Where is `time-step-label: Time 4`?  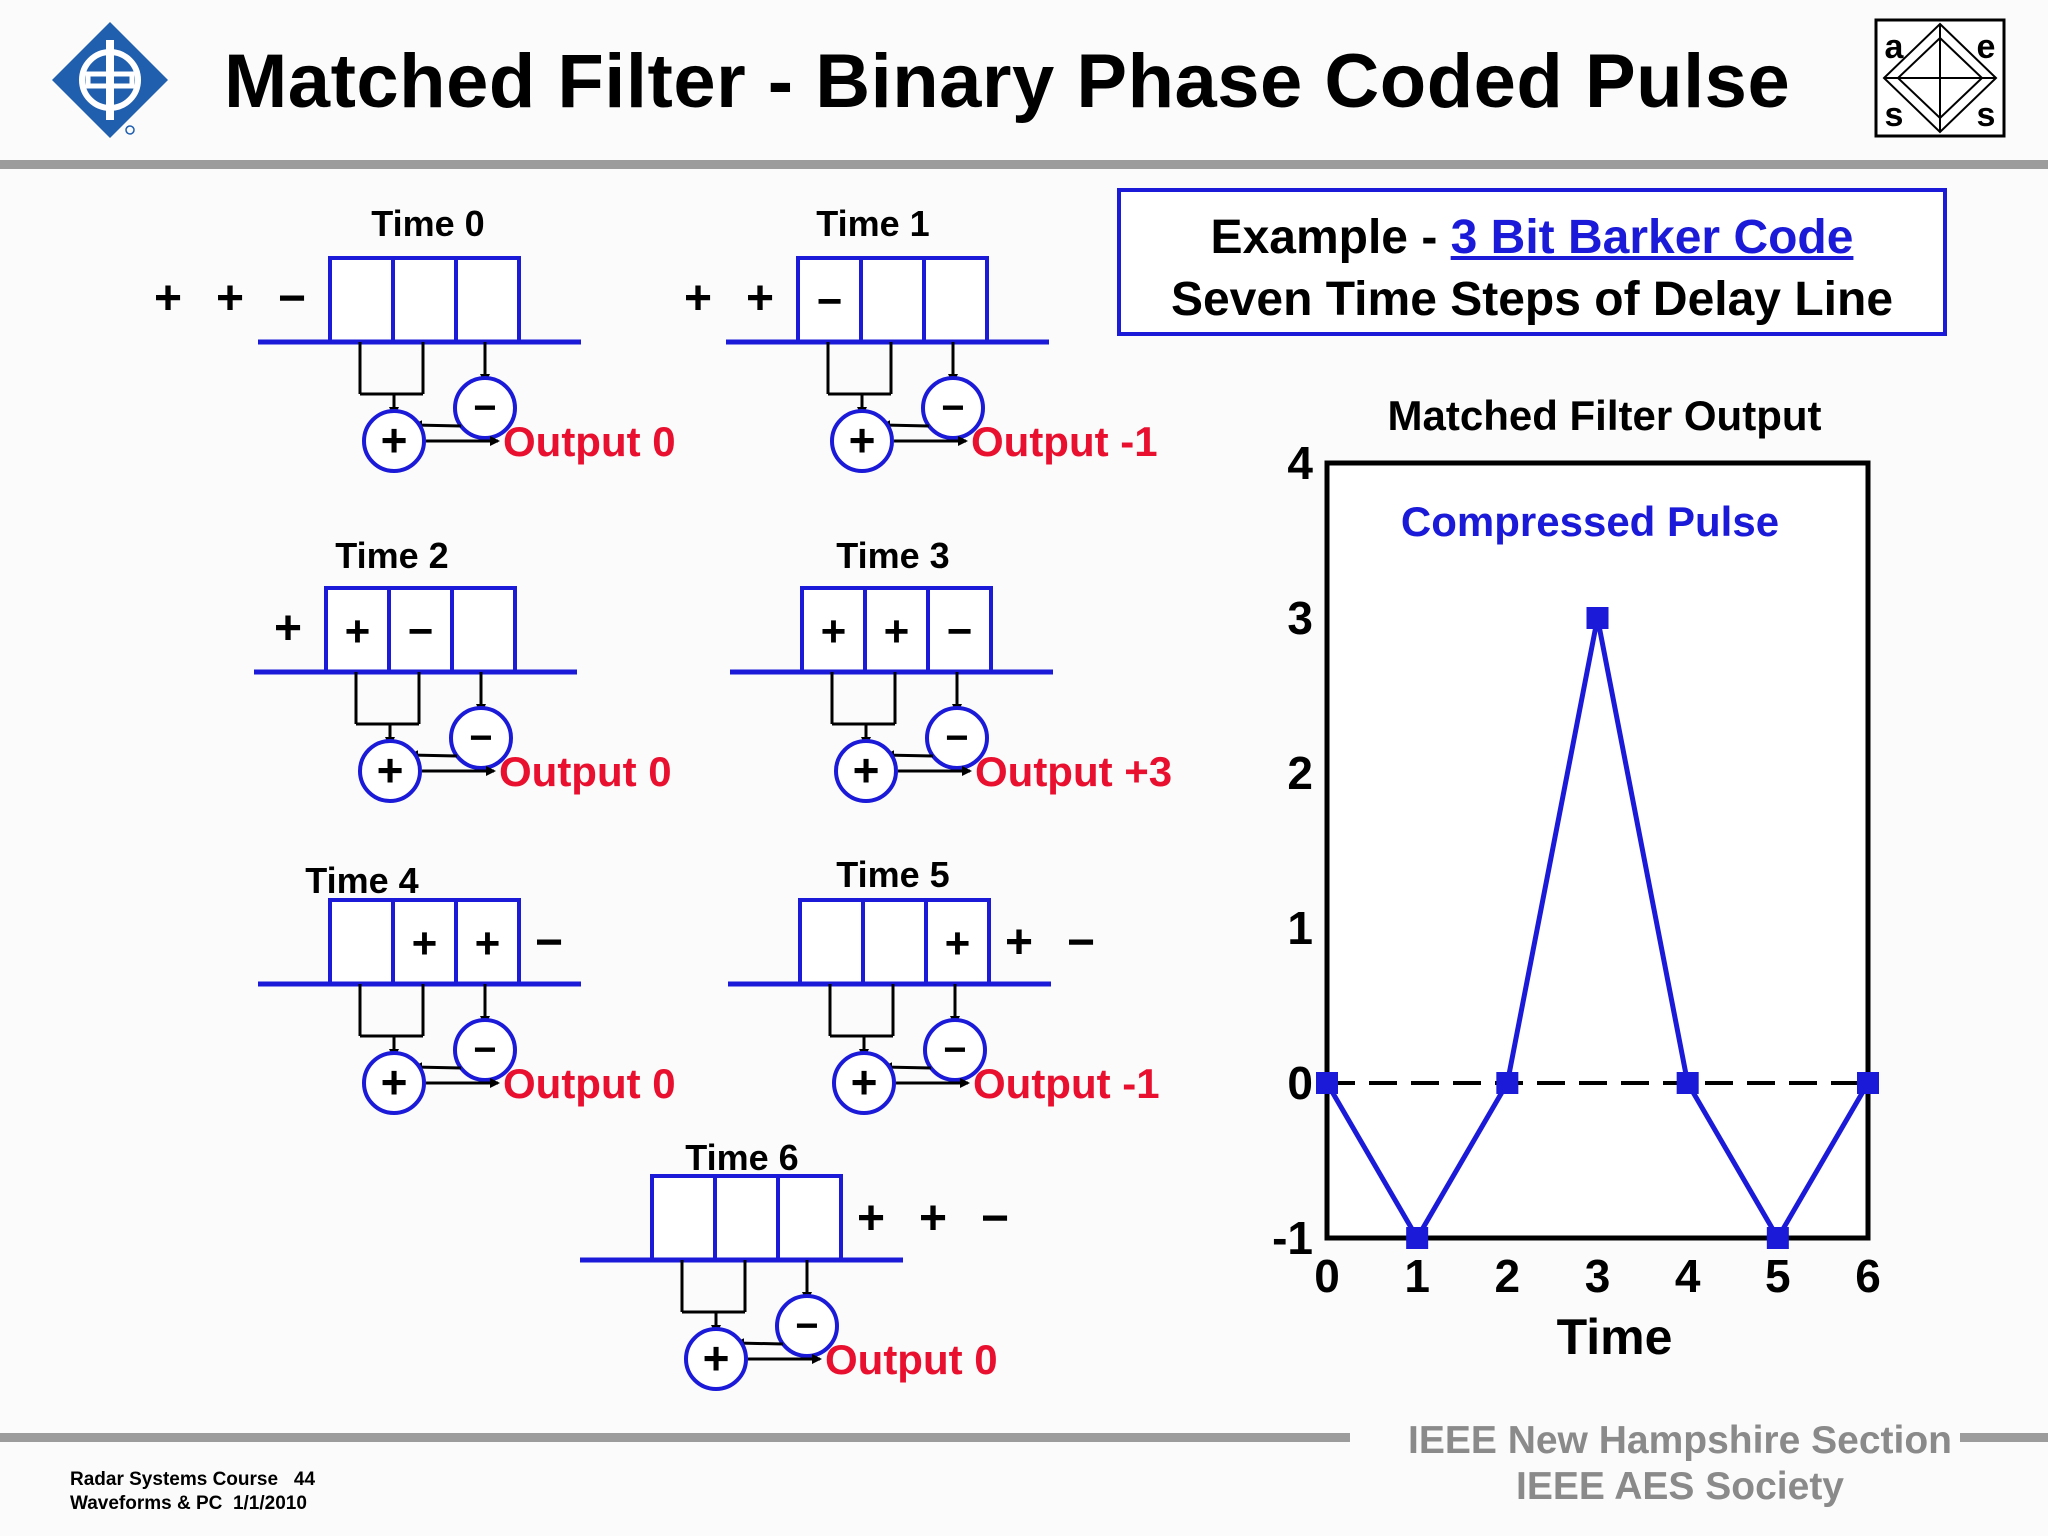
time-step-label: Time 4 is located at coordinates (361, 880).